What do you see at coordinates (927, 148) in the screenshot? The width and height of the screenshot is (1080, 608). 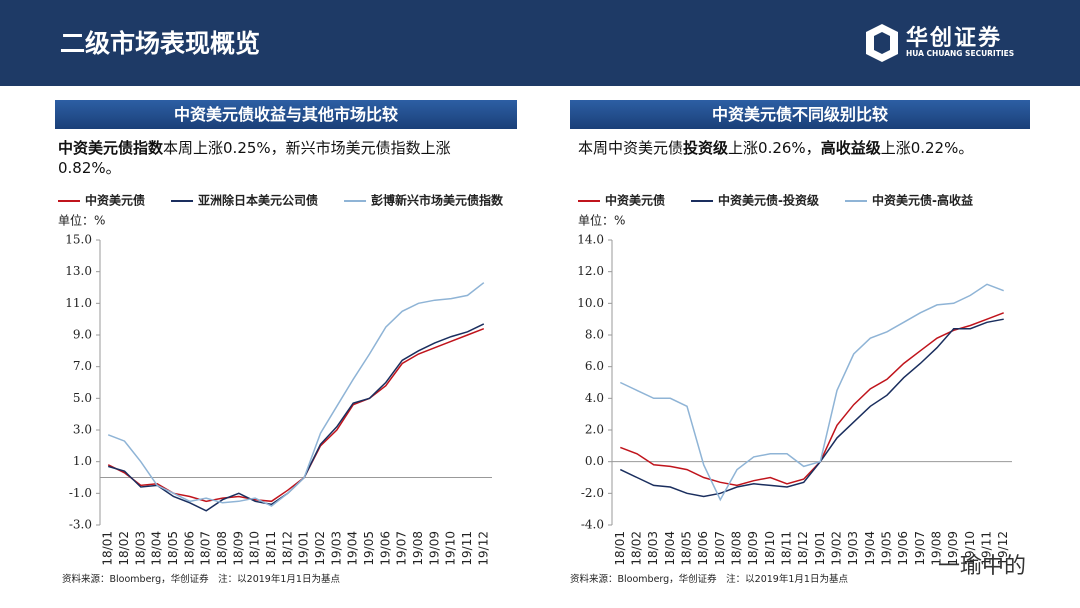 I see `description-part: 上涨0.22%。` at bounding box center [927, 148].